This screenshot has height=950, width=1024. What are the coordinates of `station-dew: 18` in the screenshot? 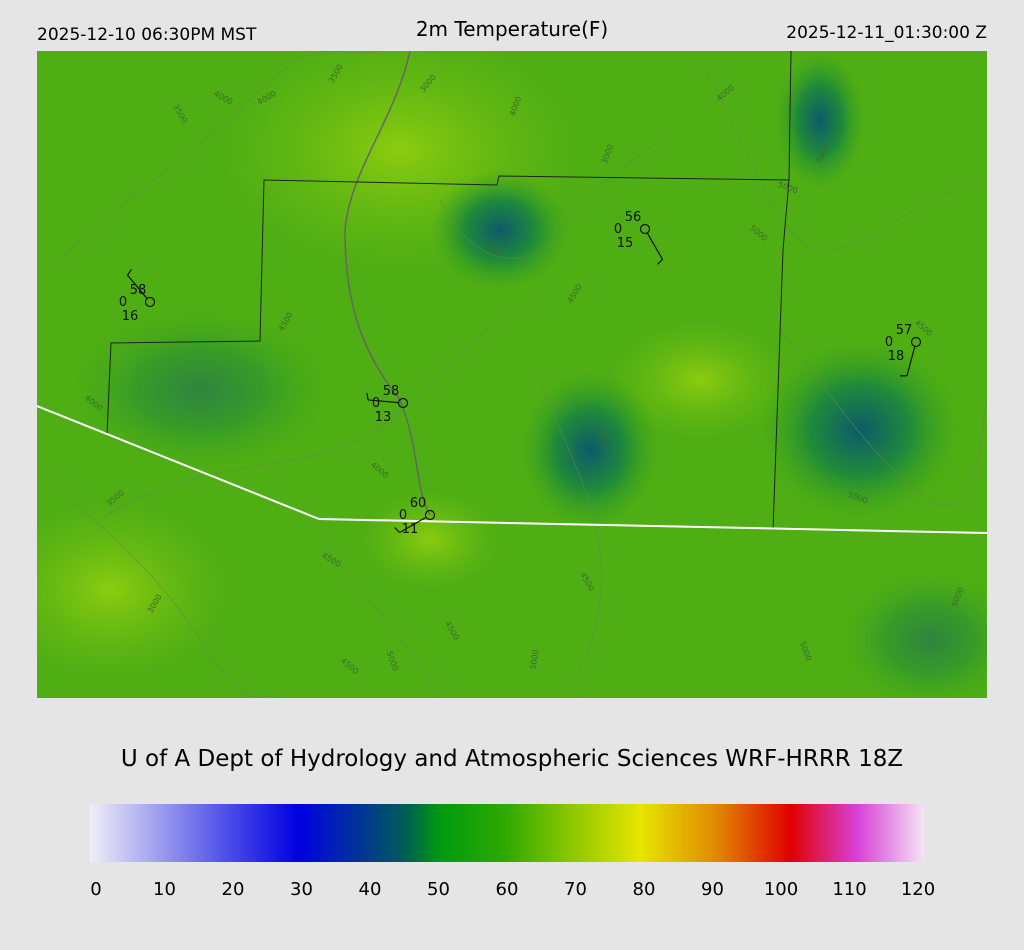 It's located at (896, 356).